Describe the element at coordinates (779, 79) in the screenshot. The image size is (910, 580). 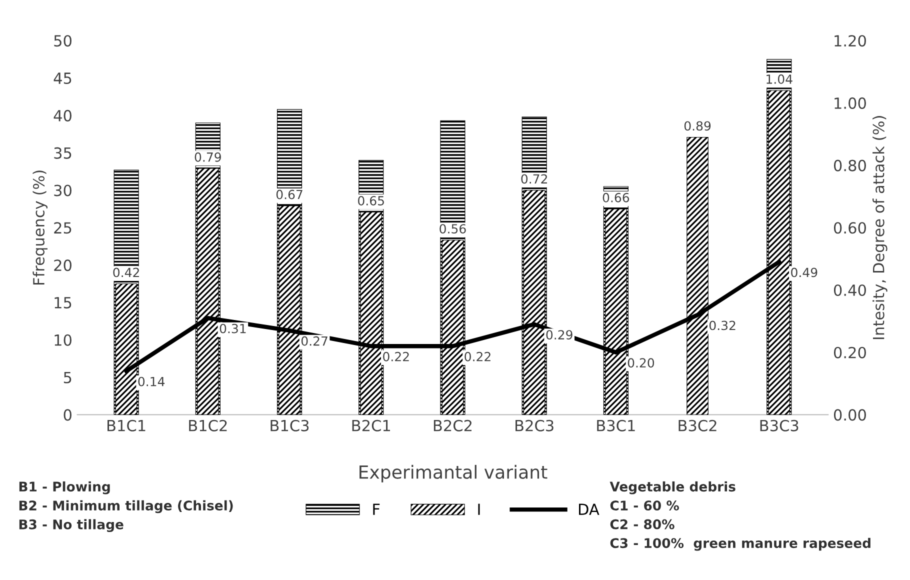
I see `data-label: 1.04` at that location.